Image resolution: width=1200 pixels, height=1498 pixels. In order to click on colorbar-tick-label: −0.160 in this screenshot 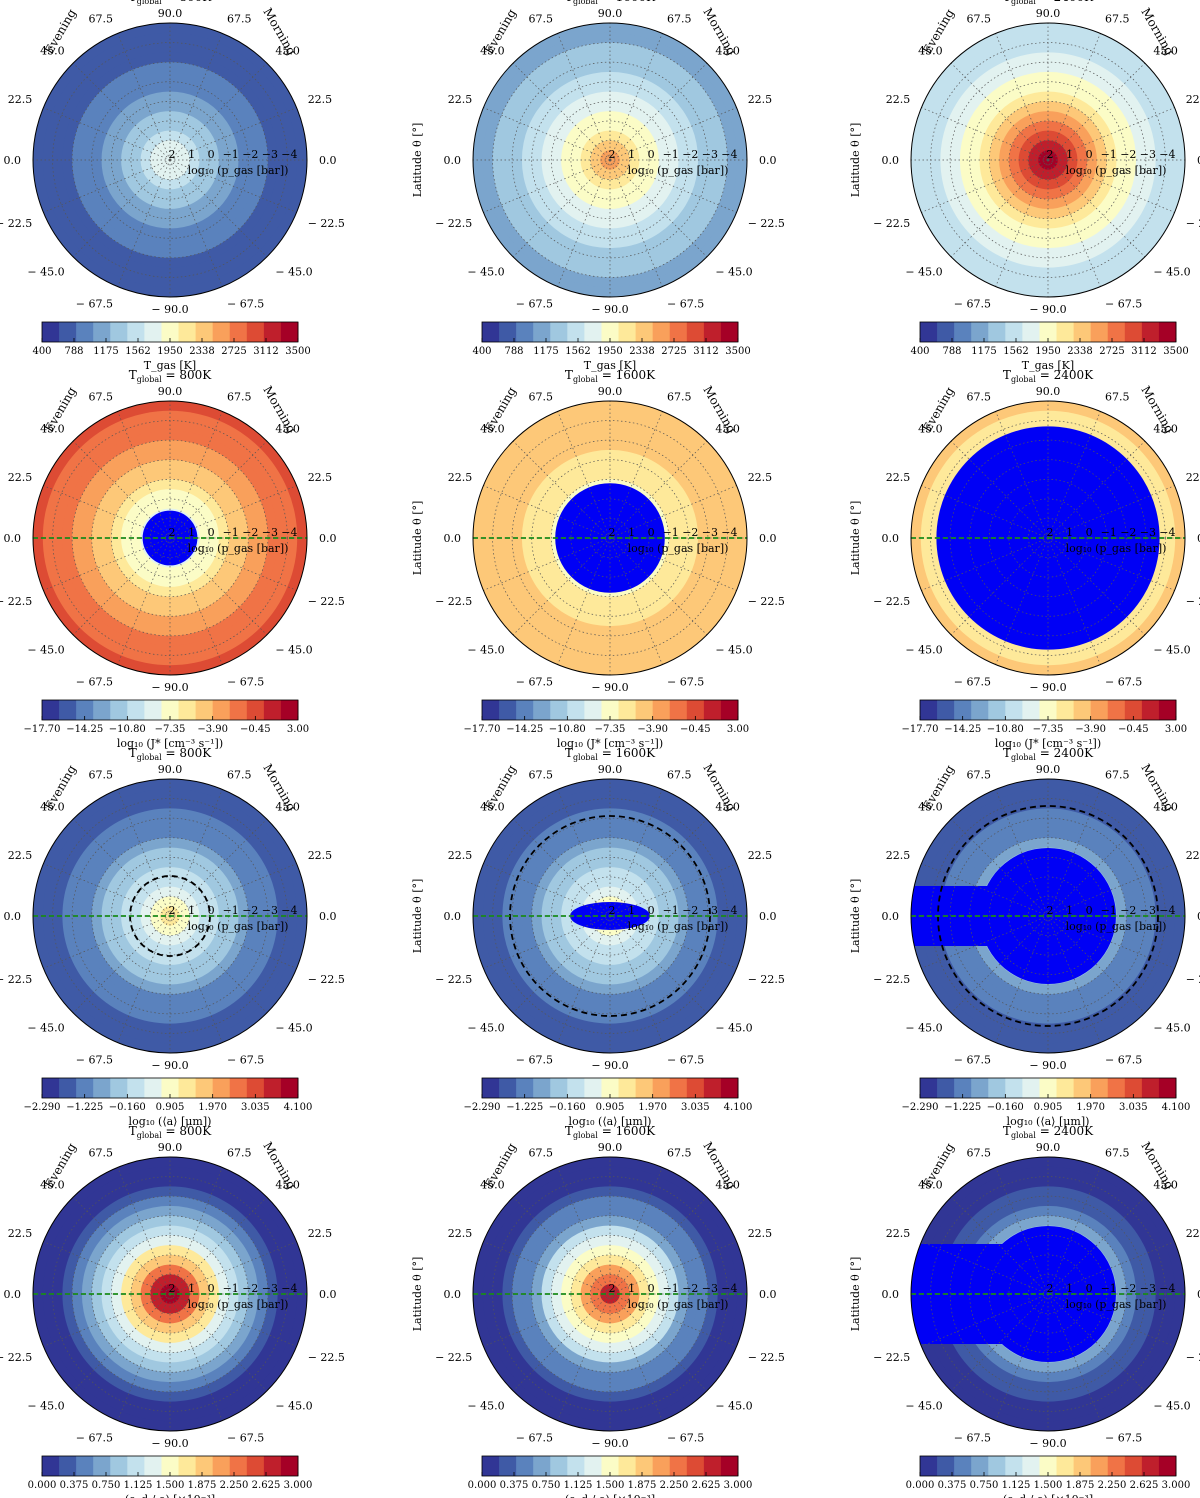, I will do `click(567, 1107)`.